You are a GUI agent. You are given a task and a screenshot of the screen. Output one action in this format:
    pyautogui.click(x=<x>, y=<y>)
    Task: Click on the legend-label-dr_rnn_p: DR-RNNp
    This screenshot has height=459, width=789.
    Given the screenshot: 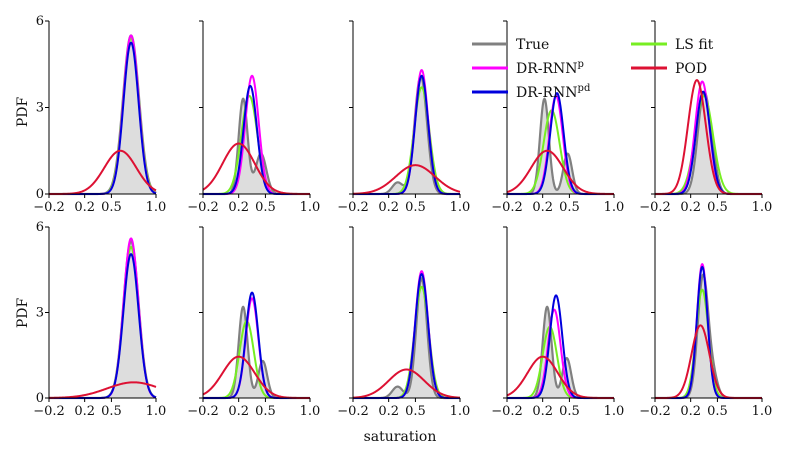 What is the action you would take?
    pyautogui.click(x=550, y=68)
    